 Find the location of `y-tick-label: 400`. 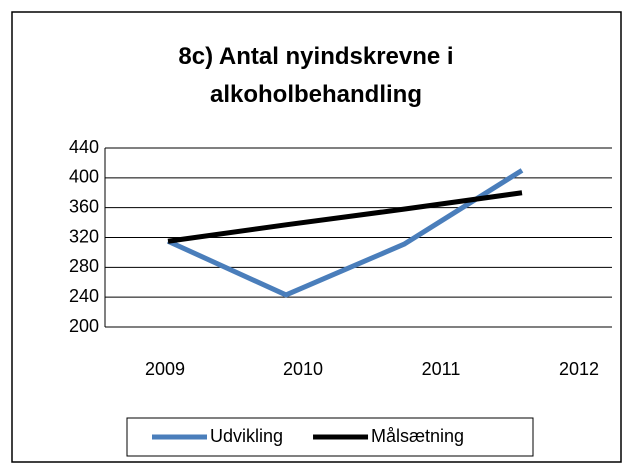

y-tick-label: 400 is located at coordinates (84, 177).